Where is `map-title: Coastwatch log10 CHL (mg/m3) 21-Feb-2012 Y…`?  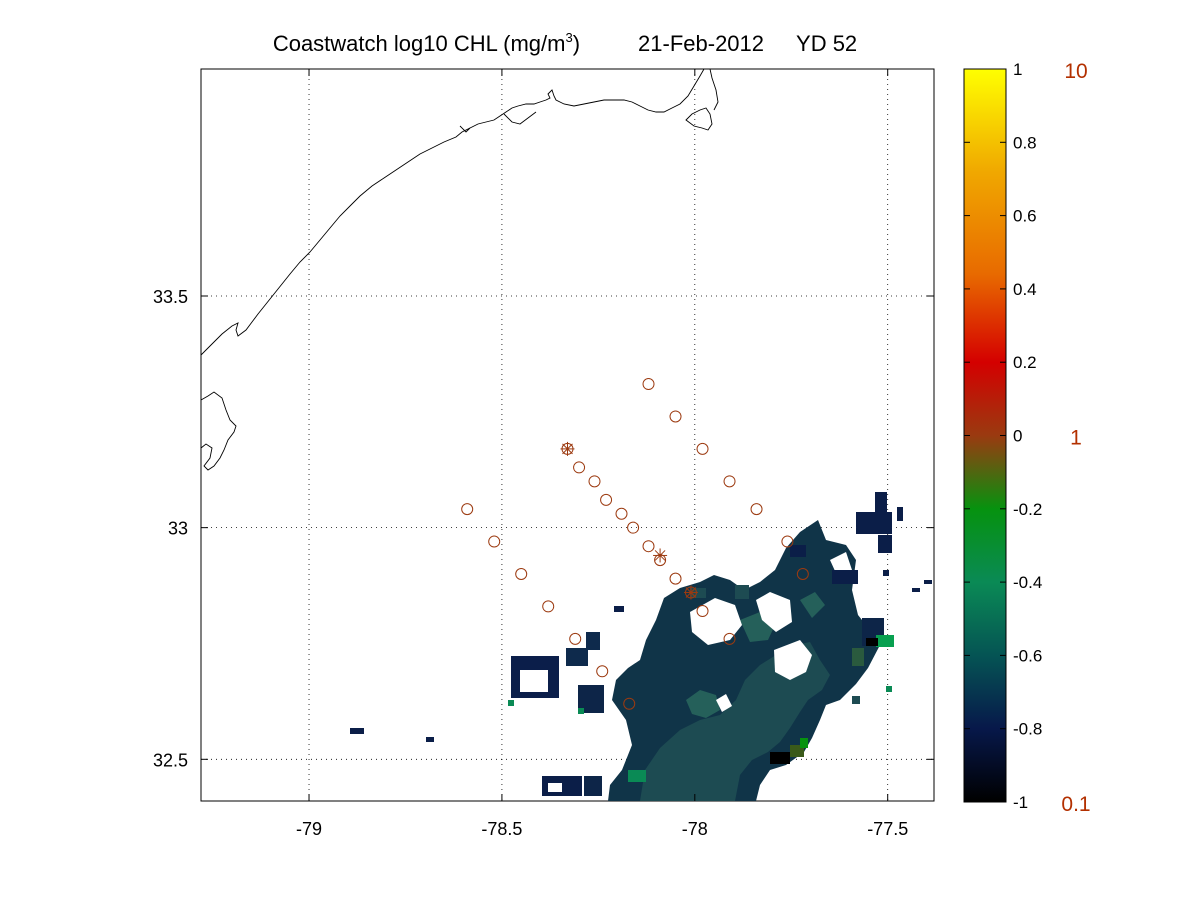 map-title: Coastwatch log10 CHL (mg/m3) 21-Feb-2012 Y… is located at coordinates (565, 43).